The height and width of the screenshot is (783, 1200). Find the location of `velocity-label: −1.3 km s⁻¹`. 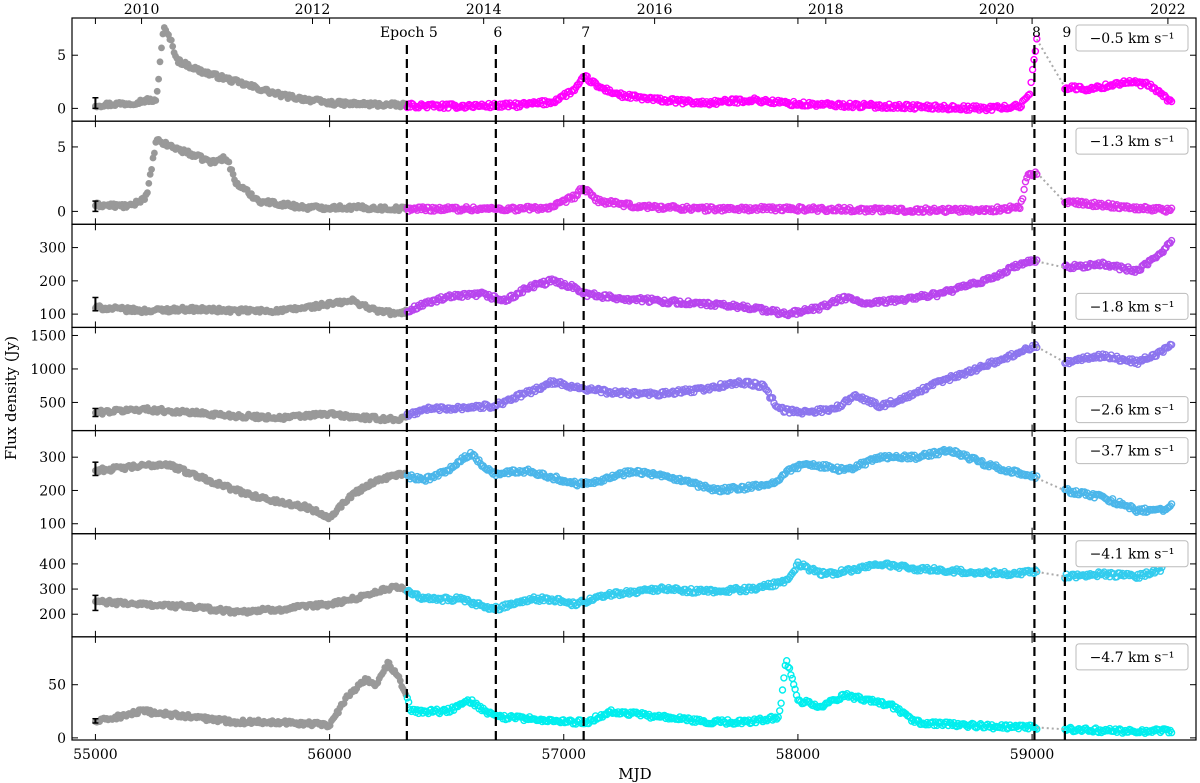

velocity-label: −1.3 km s⁻¹ is located at coordinates (1132, 142).